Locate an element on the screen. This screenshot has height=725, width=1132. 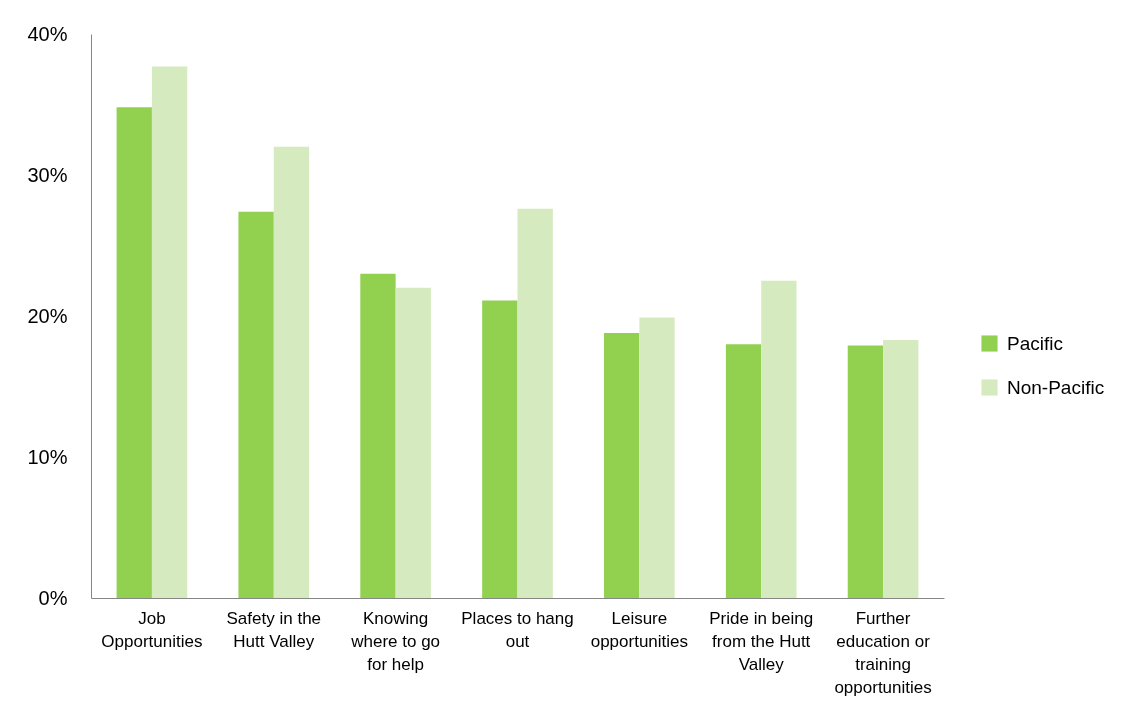
x-tick-label: Leisure opportunities is located at coordinates (639, 629).